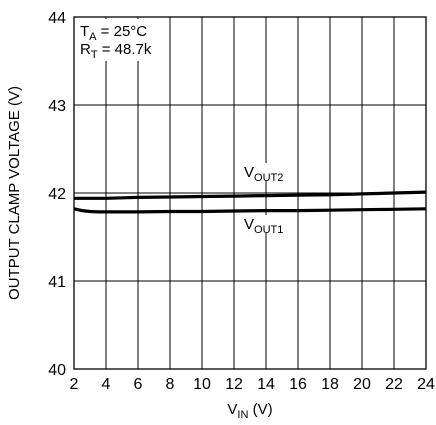 This screenshot has width=436, height=425. What do you see at coordinates (85, 49) in the screenshot?
I see `condition-rt-main: R` at bounding box center [85, 49].